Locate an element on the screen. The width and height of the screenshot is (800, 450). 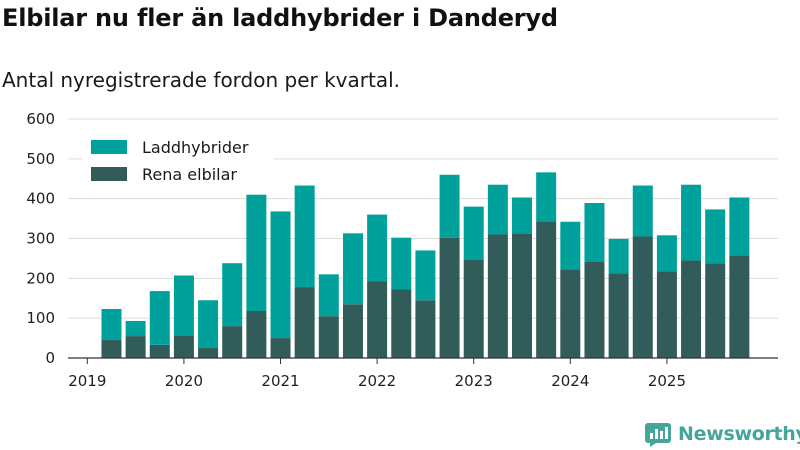
legend-label-laddhybrider: Laddhybrider is located at coordinates (195, 147).